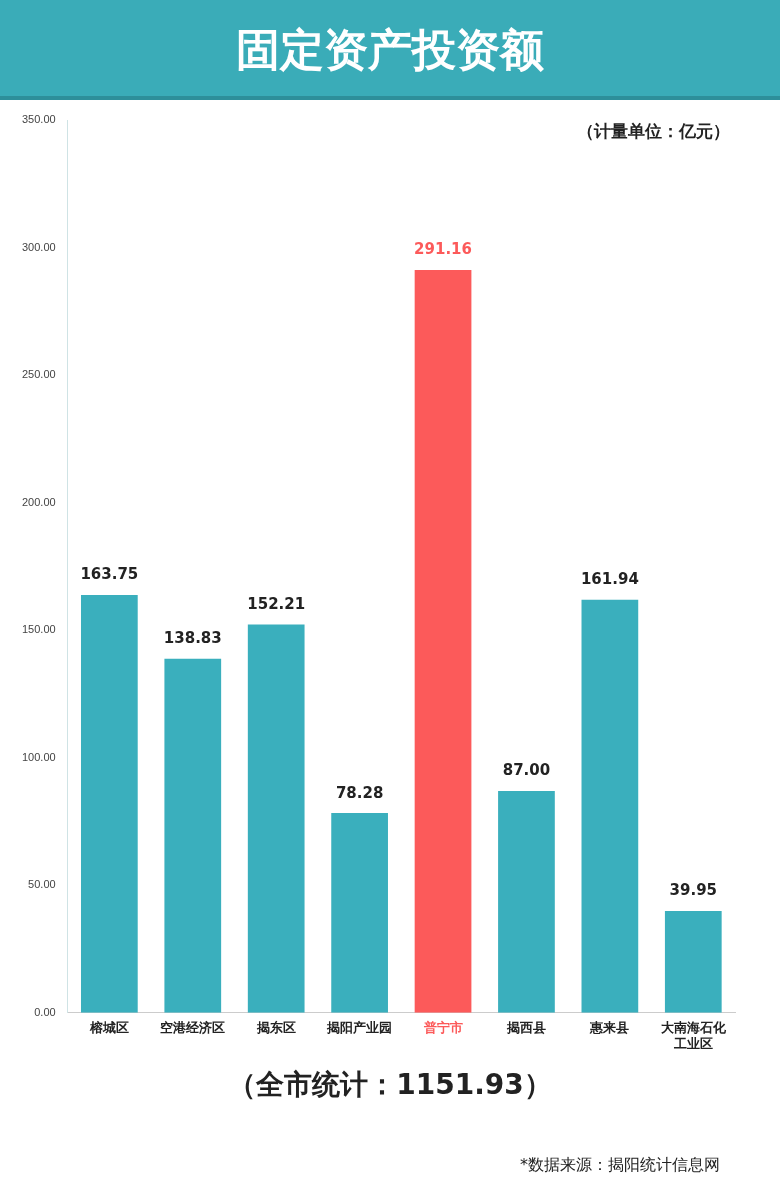 The height and width of the screenshot is (1189, 780). Describe the element at coordinates (390, 50) in the screenshot. I see `chart-title: 固定资产投资额` at that location.